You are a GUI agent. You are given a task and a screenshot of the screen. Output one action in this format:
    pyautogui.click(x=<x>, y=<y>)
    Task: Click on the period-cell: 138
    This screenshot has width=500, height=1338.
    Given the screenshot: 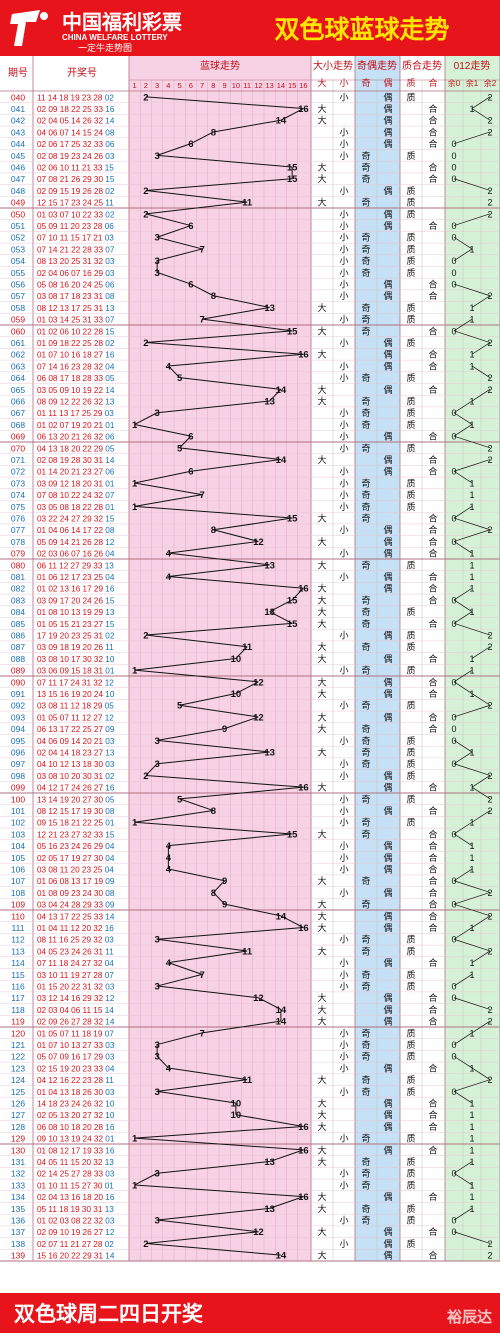 What is the action you would take?
    pyautogui.click(x=18, y=1244)
    